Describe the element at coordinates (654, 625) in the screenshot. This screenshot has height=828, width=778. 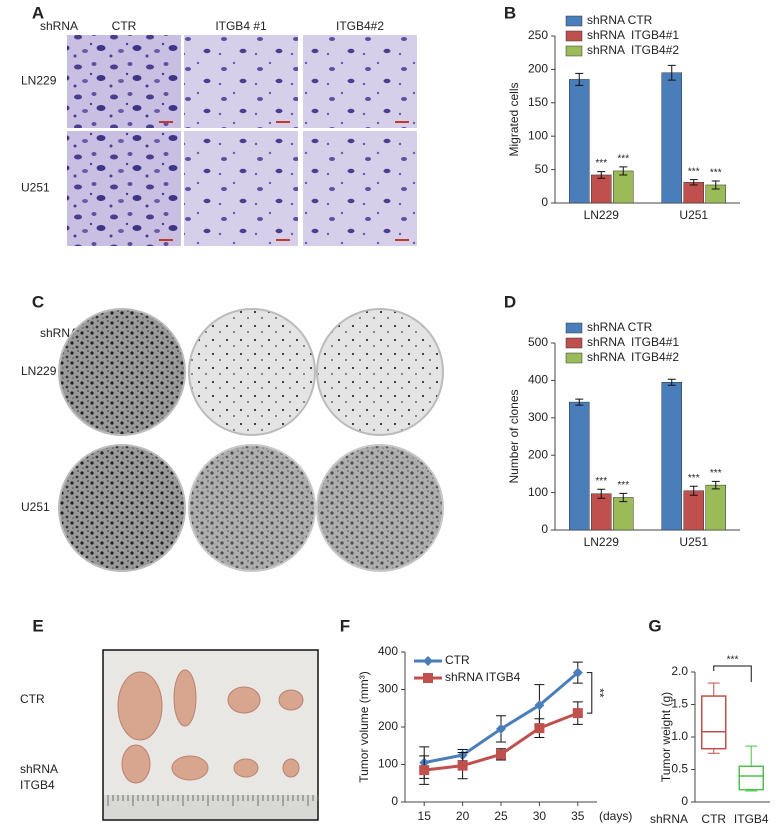
I see `panel-letter: G` at that location.